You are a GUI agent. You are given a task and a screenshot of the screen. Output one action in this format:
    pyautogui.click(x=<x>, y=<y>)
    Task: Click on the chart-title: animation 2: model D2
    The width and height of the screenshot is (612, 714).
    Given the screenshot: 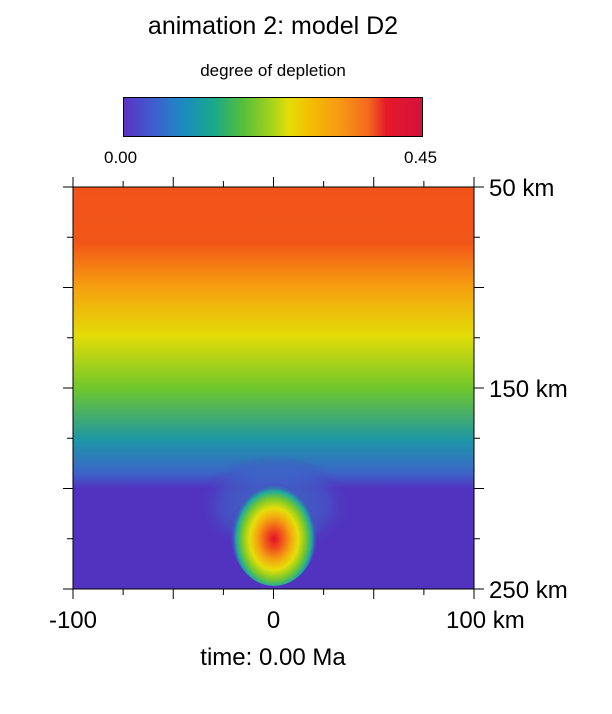 What is the action you would take?
    pyautogui.click(x=273, y=26)
    